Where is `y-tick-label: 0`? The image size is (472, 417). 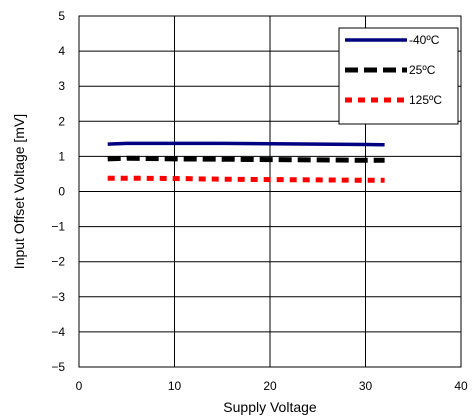
y-tick-label: 0 is located at coordinates (61, 192).